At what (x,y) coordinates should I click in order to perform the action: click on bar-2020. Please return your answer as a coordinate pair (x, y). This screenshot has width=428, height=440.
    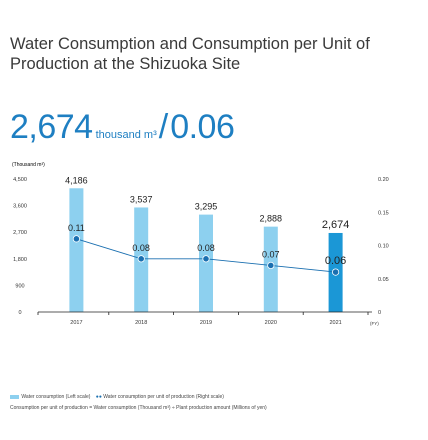
    Looking at the image, I should click on (270, 269).